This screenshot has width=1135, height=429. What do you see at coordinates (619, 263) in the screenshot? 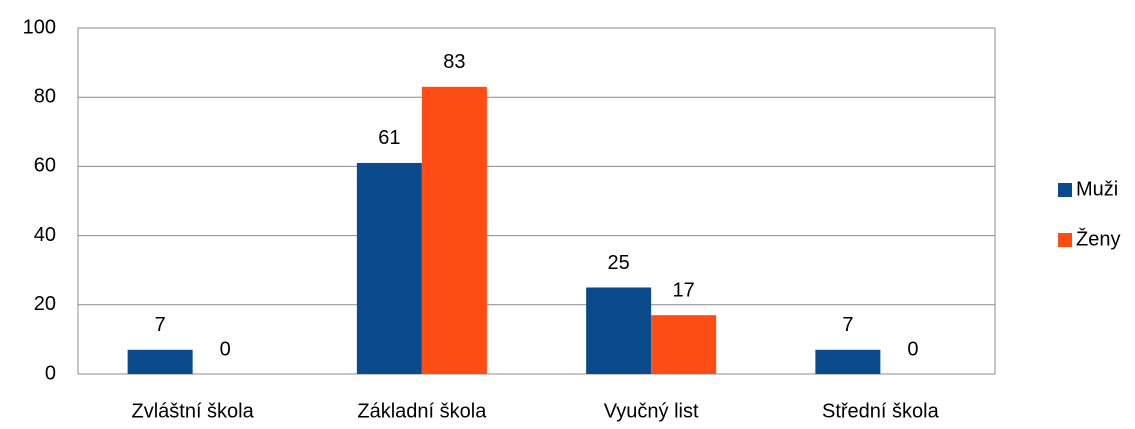
I see `data-label: 25` at bounding box center [619, 263].